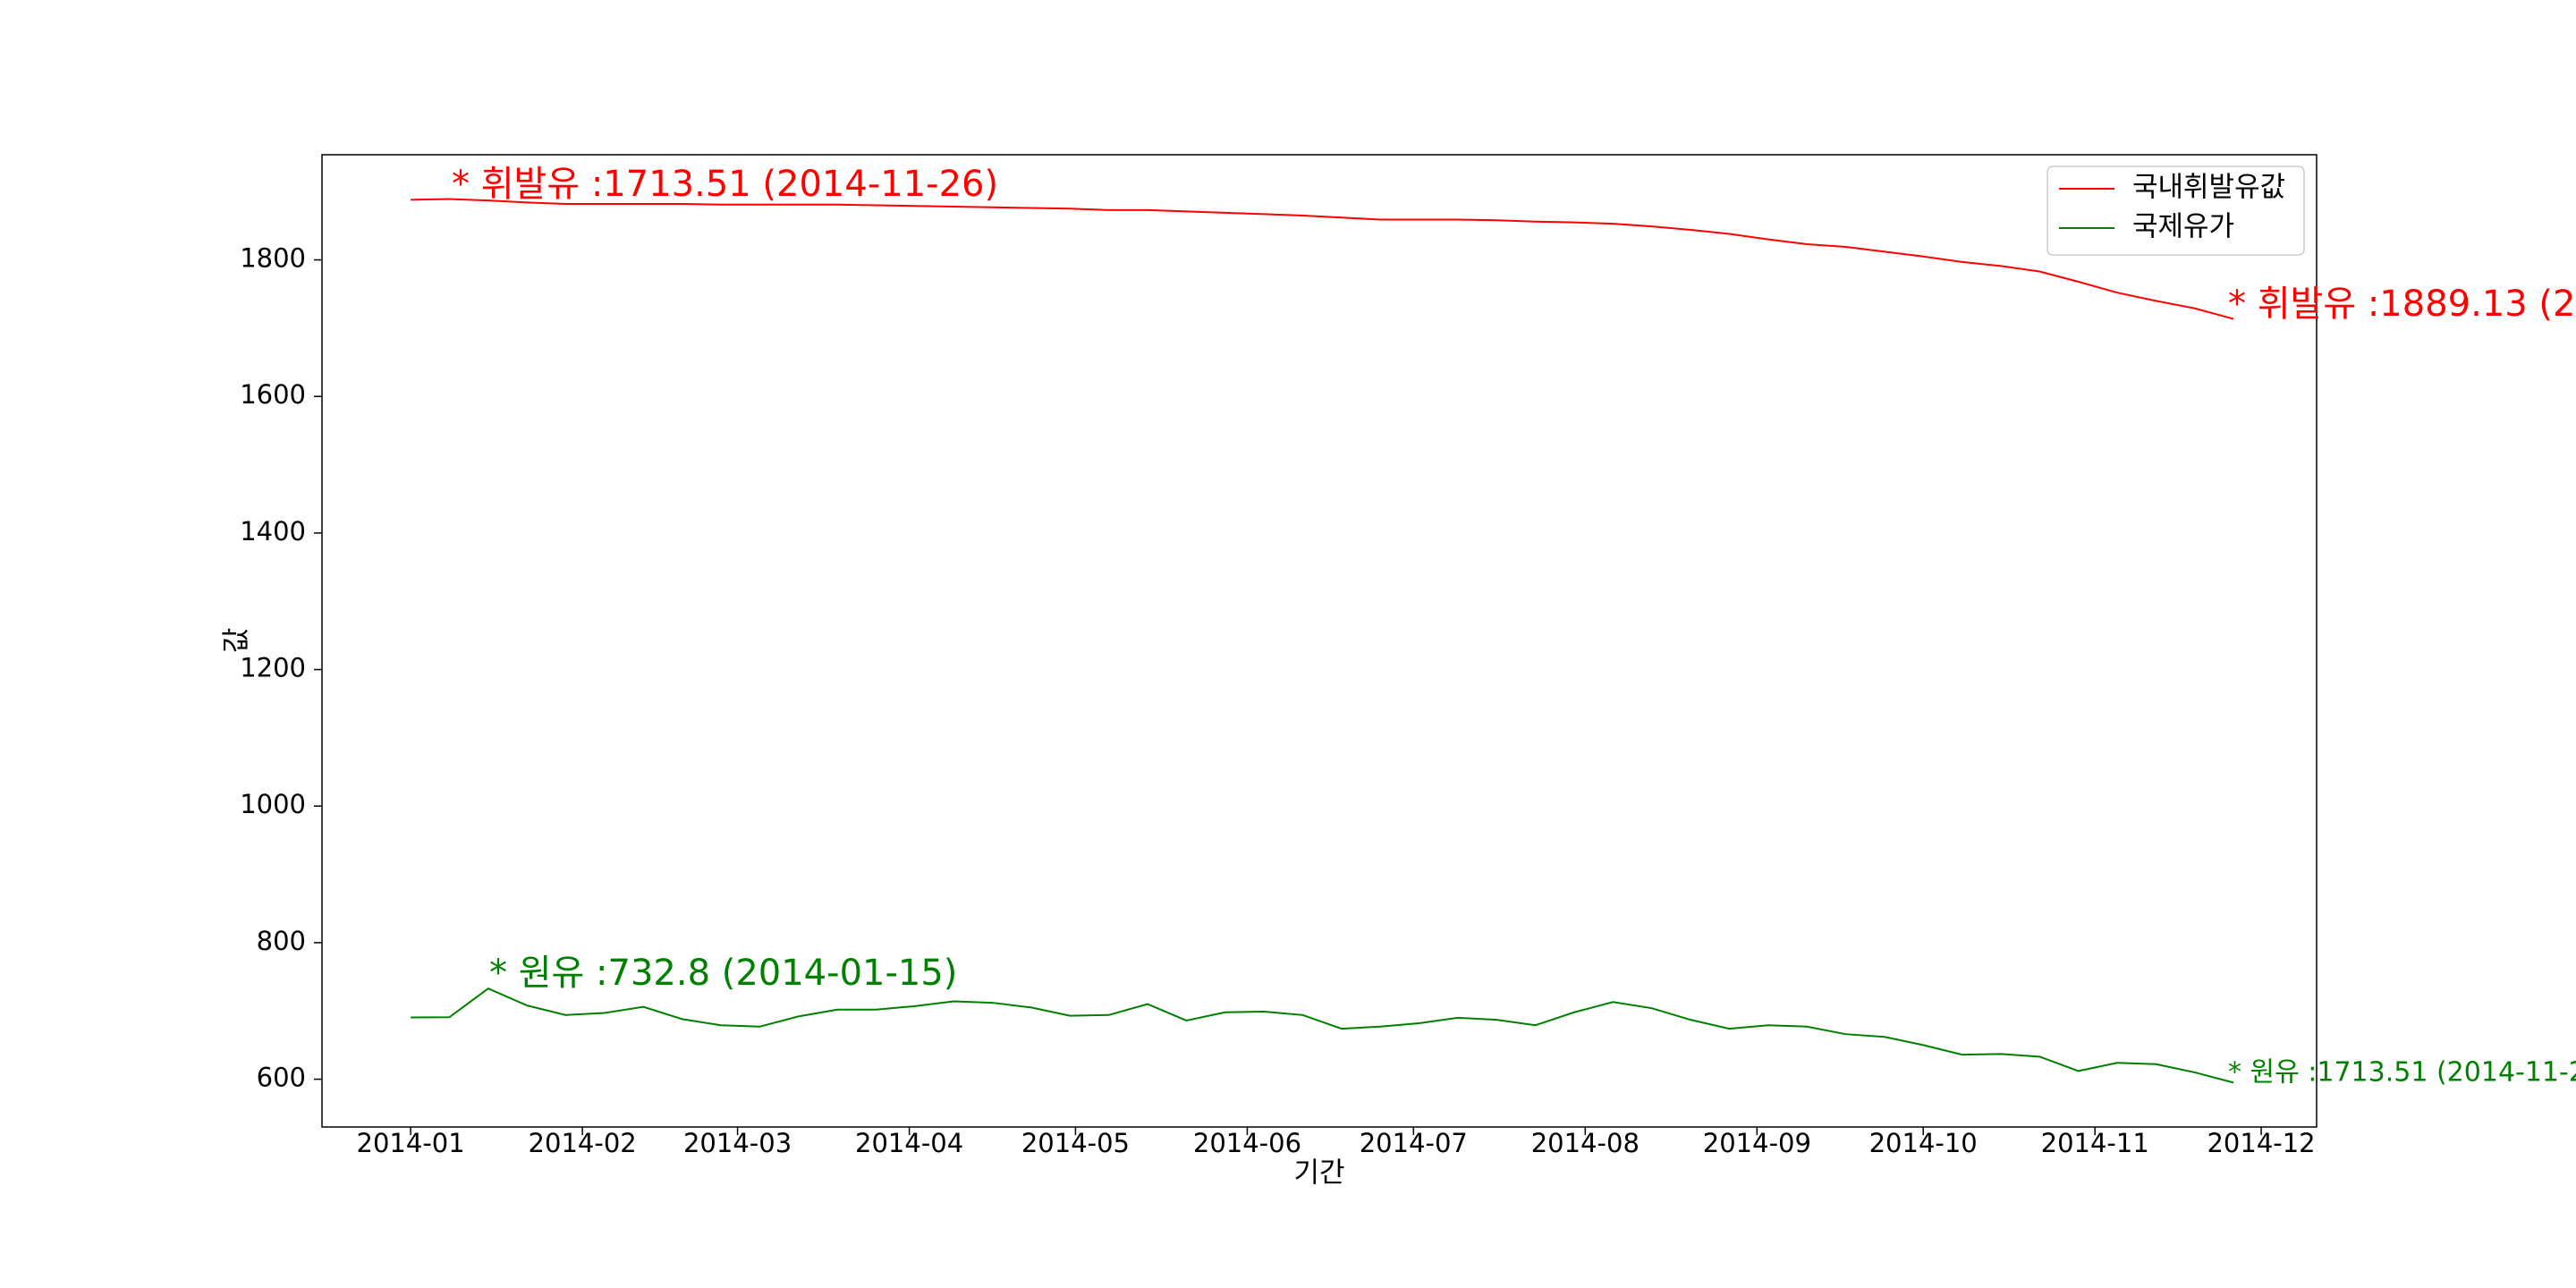  Describe the element at coordinates (1414, 1143) in the screenshot. I see `x-tick-label: 2014-07` at that location.